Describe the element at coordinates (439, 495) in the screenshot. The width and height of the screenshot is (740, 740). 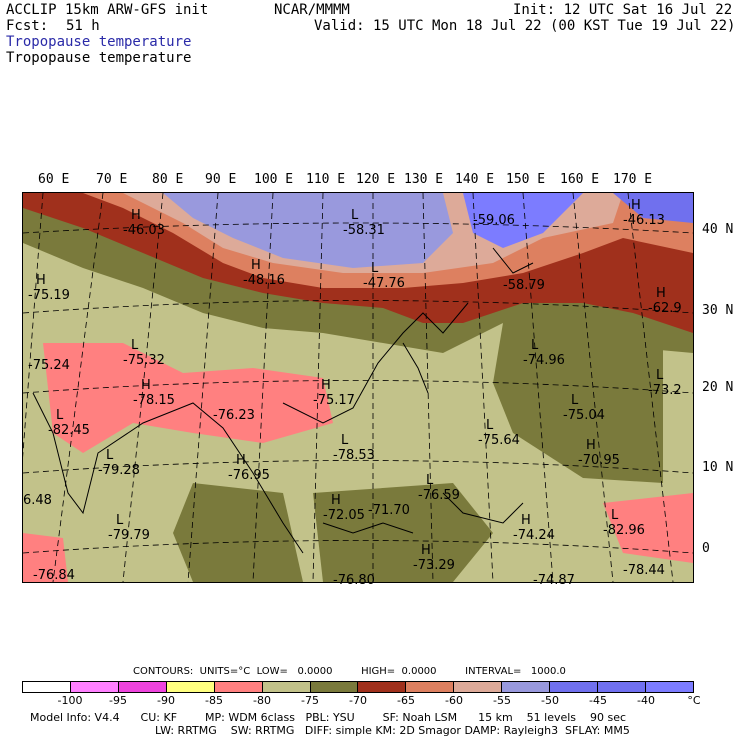
I see `extremum-value: -76.59` at that location.